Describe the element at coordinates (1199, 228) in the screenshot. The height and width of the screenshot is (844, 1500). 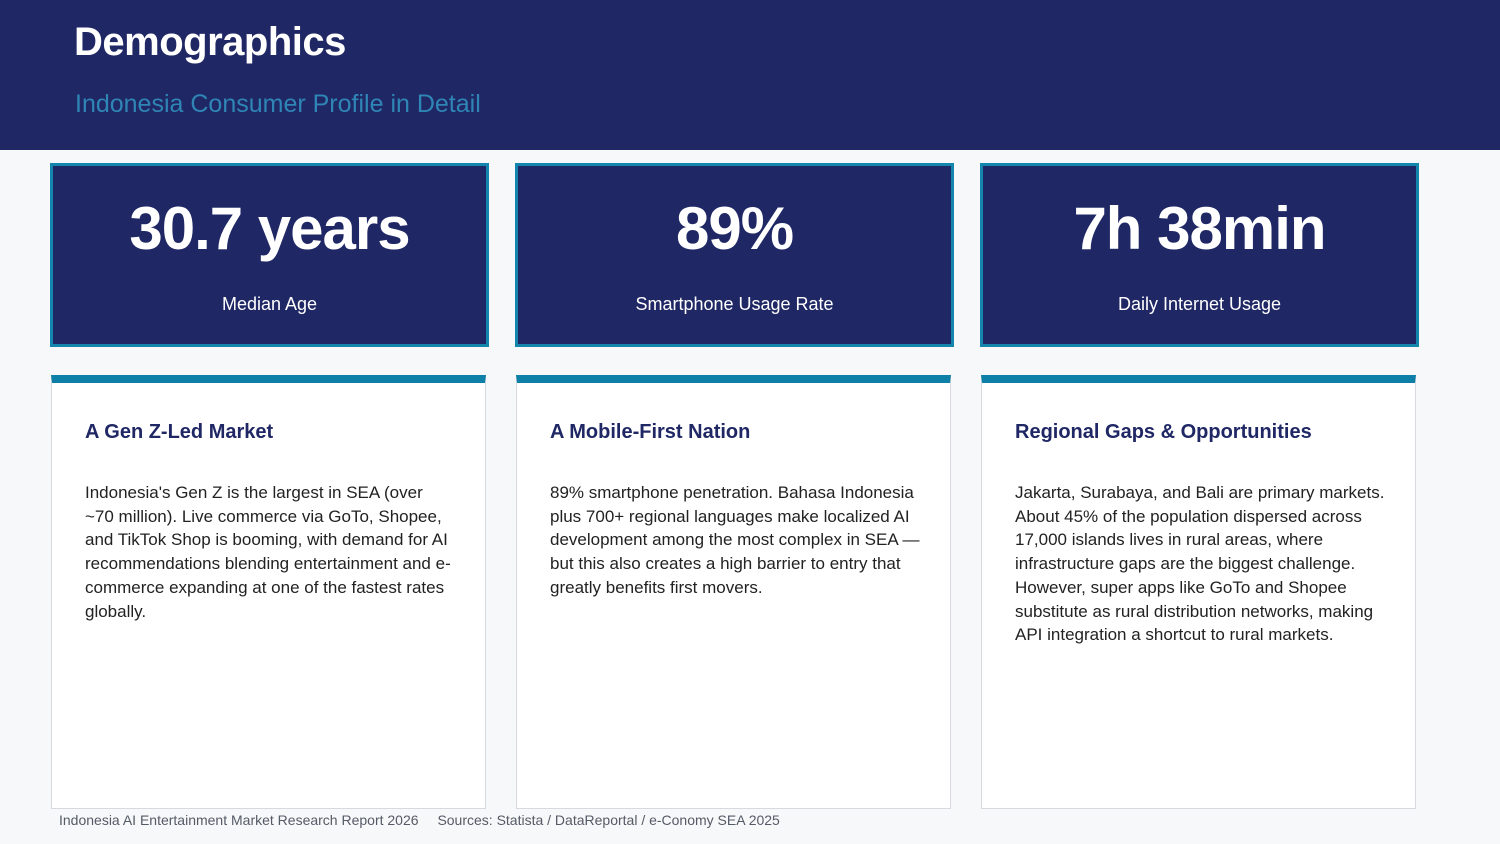
I see `stat-value: 7h 38min` at that location.